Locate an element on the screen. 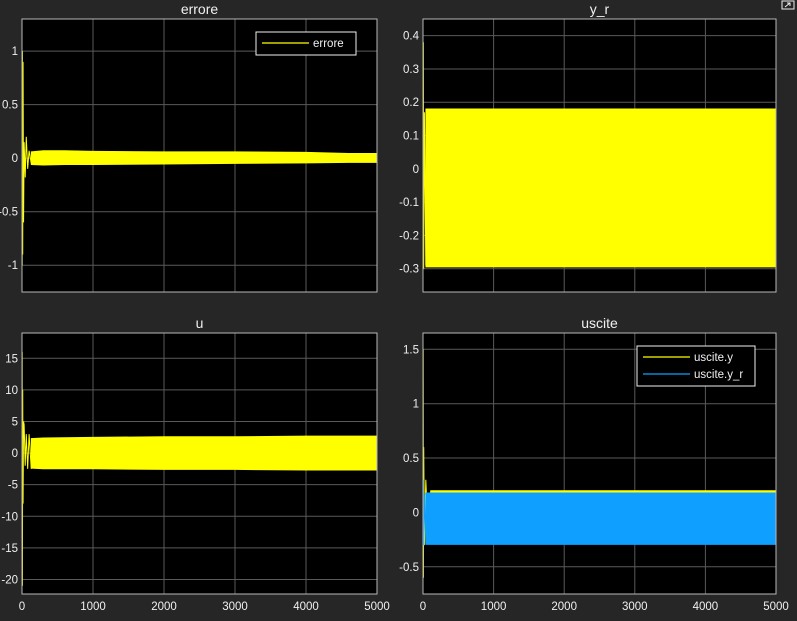 The width and height of the screenshot is (797, 621). chart-title: uscite is located at coordinates (599, 323).